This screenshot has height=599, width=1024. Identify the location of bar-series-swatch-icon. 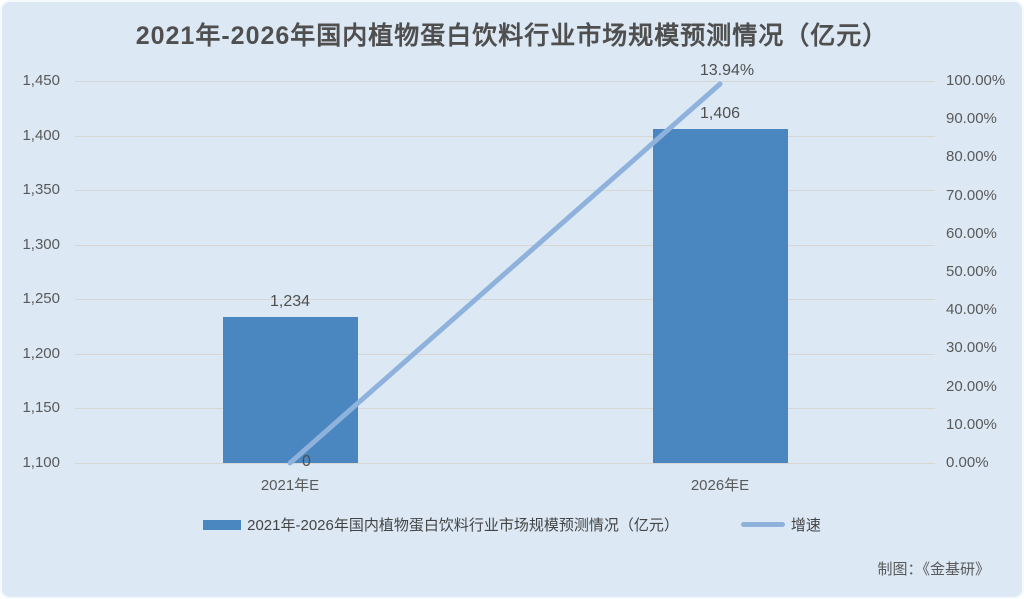
(222, 524).